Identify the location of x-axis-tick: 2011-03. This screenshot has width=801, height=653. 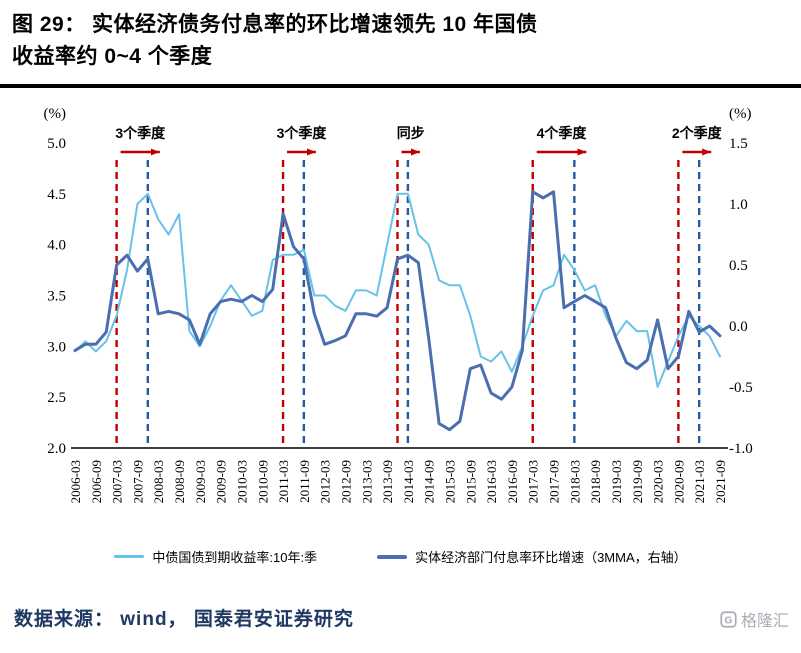
(283, 481).